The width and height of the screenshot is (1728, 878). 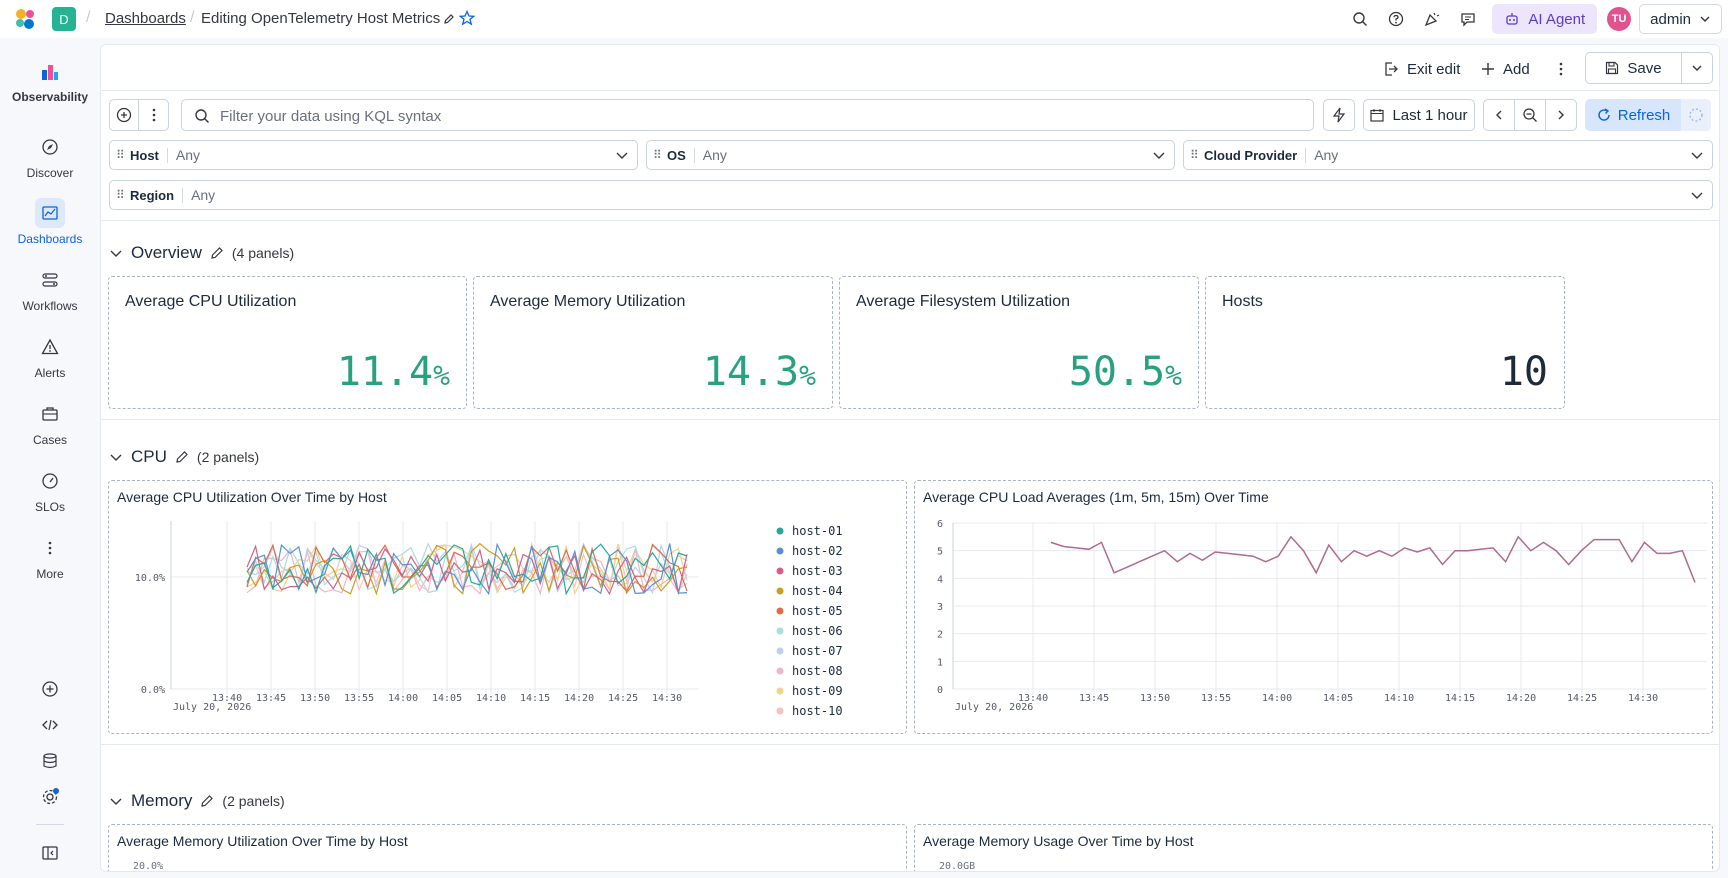 What do you see at coordinates (1505, 69) in the screenshot?
I see `add-panel-button: Add` at bounding box center [1505, 69].